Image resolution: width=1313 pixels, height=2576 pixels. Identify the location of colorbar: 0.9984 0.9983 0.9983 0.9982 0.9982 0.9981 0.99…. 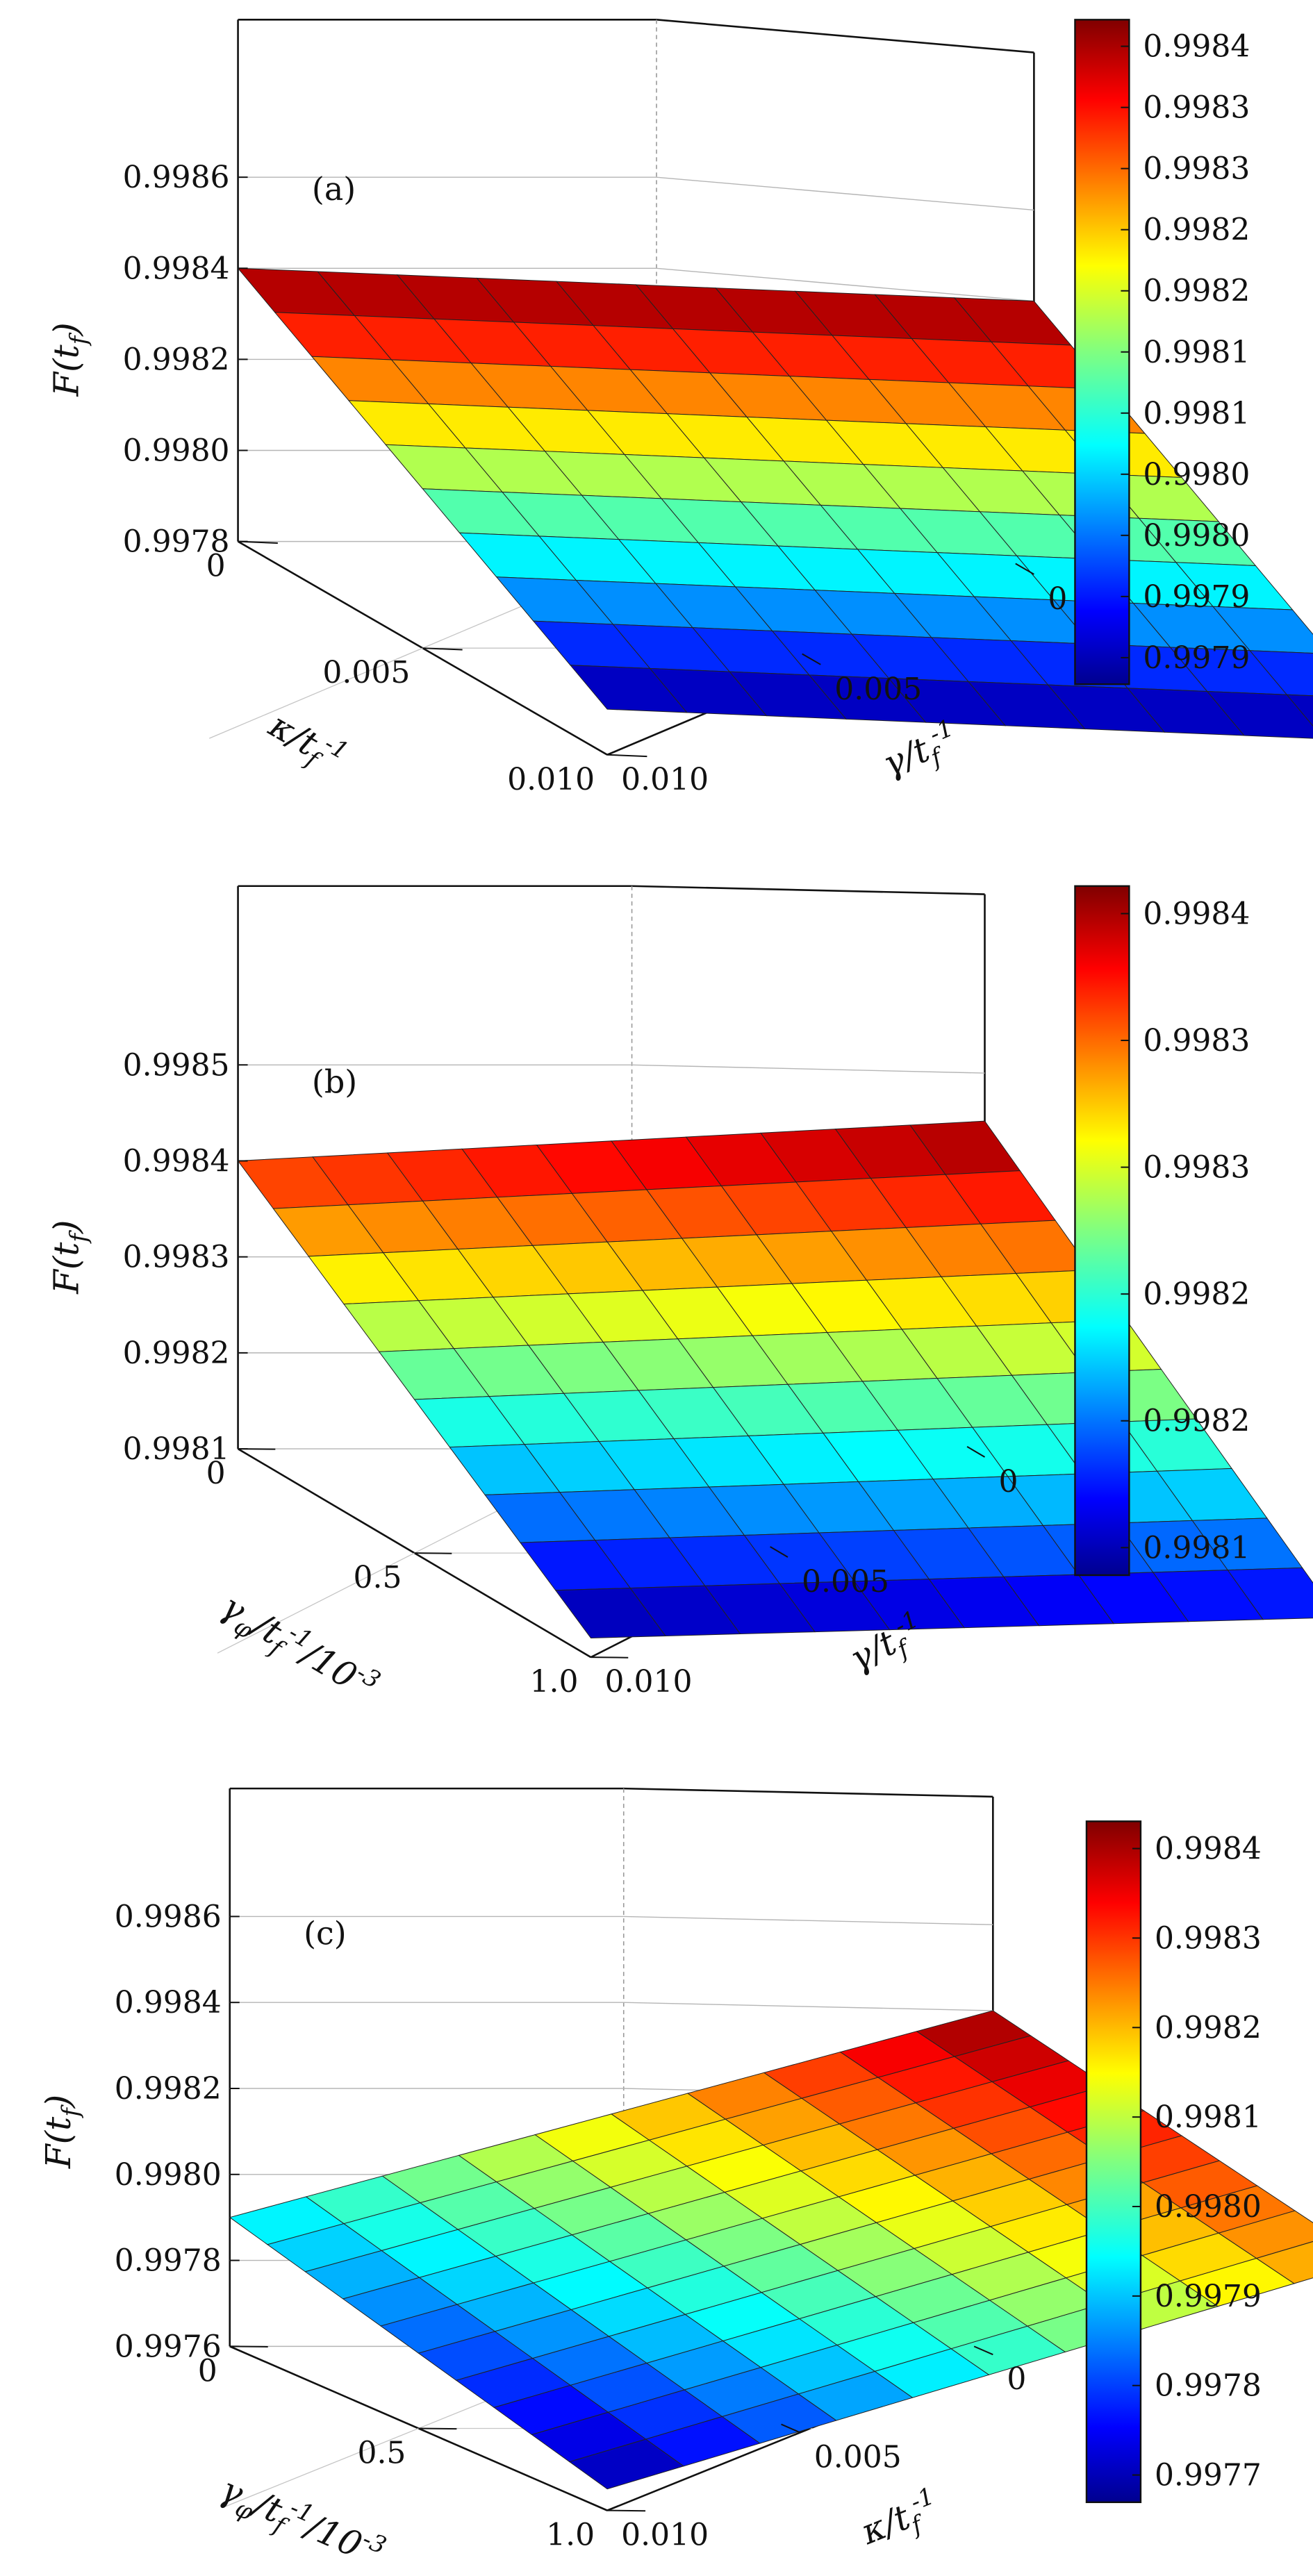
(1162, 352).